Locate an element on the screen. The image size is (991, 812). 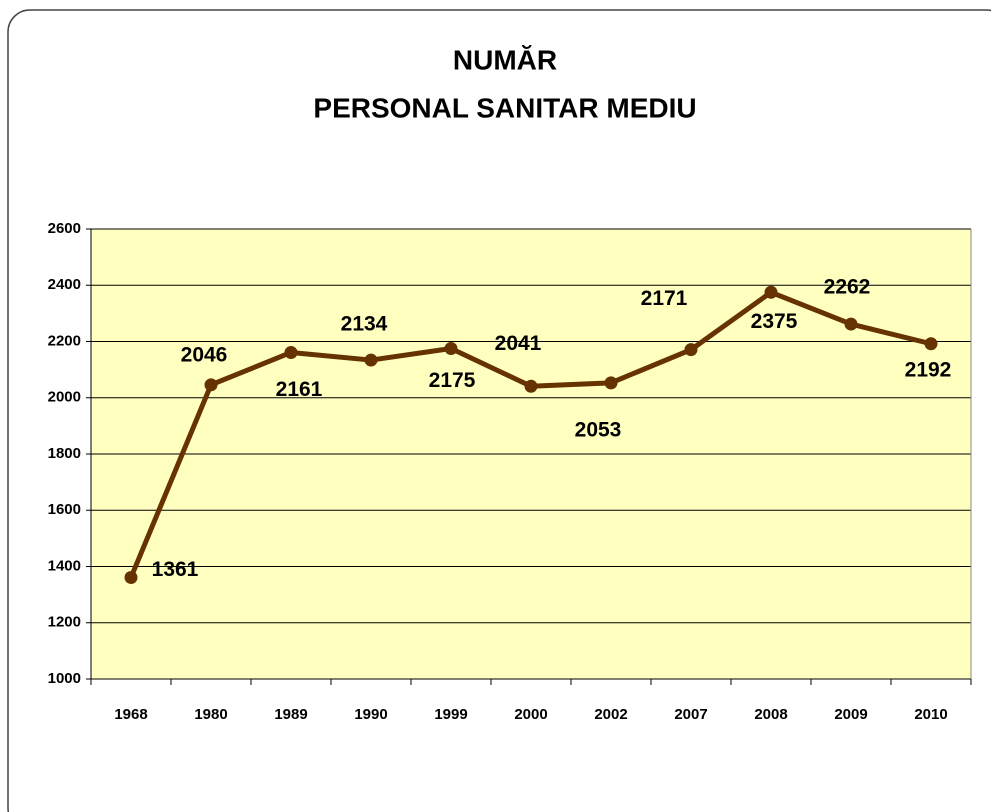
y-tick-label: 2200 is located at coordinates (64, 340).